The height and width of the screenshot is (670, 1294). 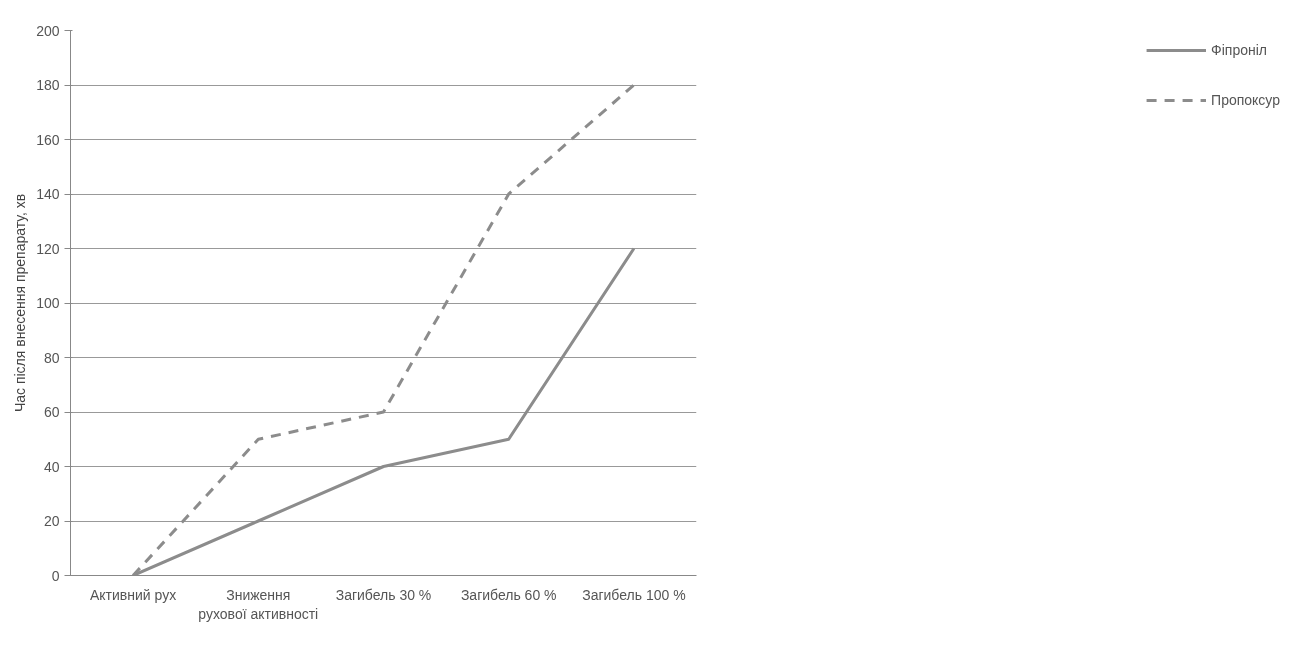 What do you see at coordinates (51, 357) in the screenshot?
I see `y-tick-label: 80` at bounding box center [51, 357].